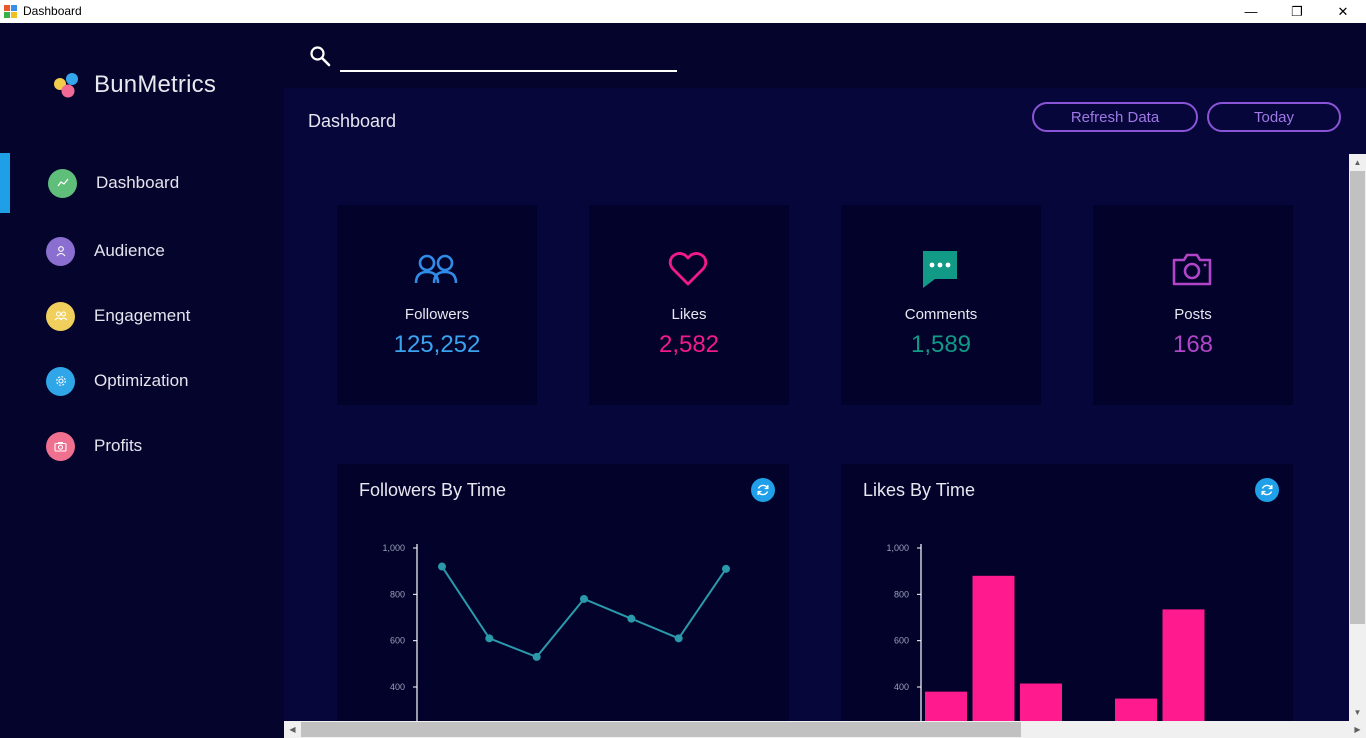 The height and width of the screenshot is (738, 1366). What do you see at coordinates (688, 269) in the screenshot?
I see `heart-icon` at bounding box center [688, 269].